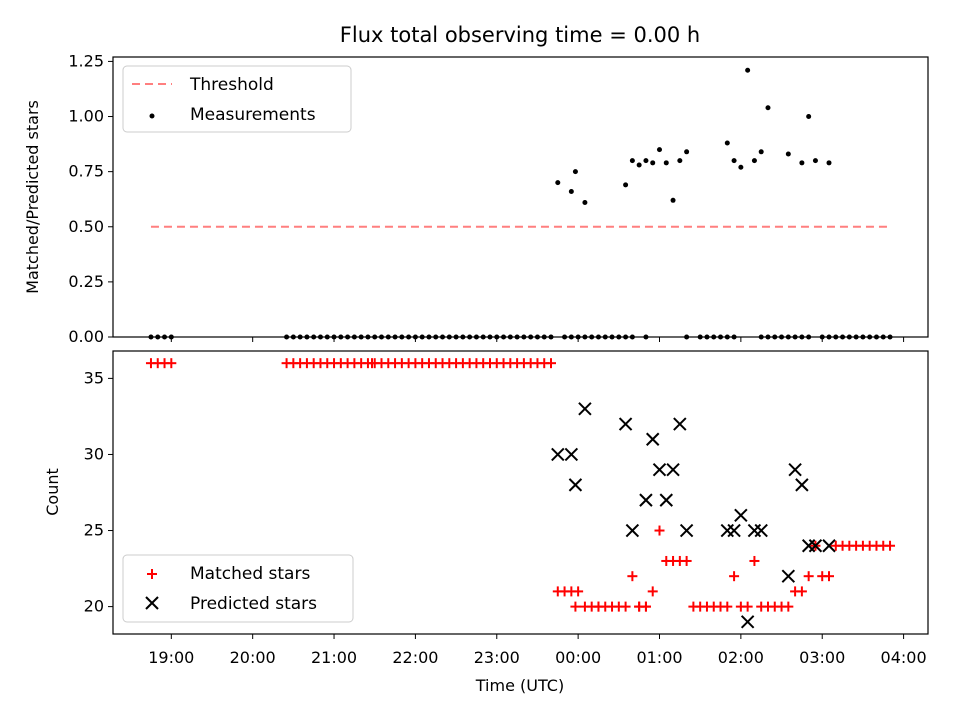  Describe the element at coordinates (741, 657) in the screenshot. I see `bottom-xtick-label: 02:00` at that location.